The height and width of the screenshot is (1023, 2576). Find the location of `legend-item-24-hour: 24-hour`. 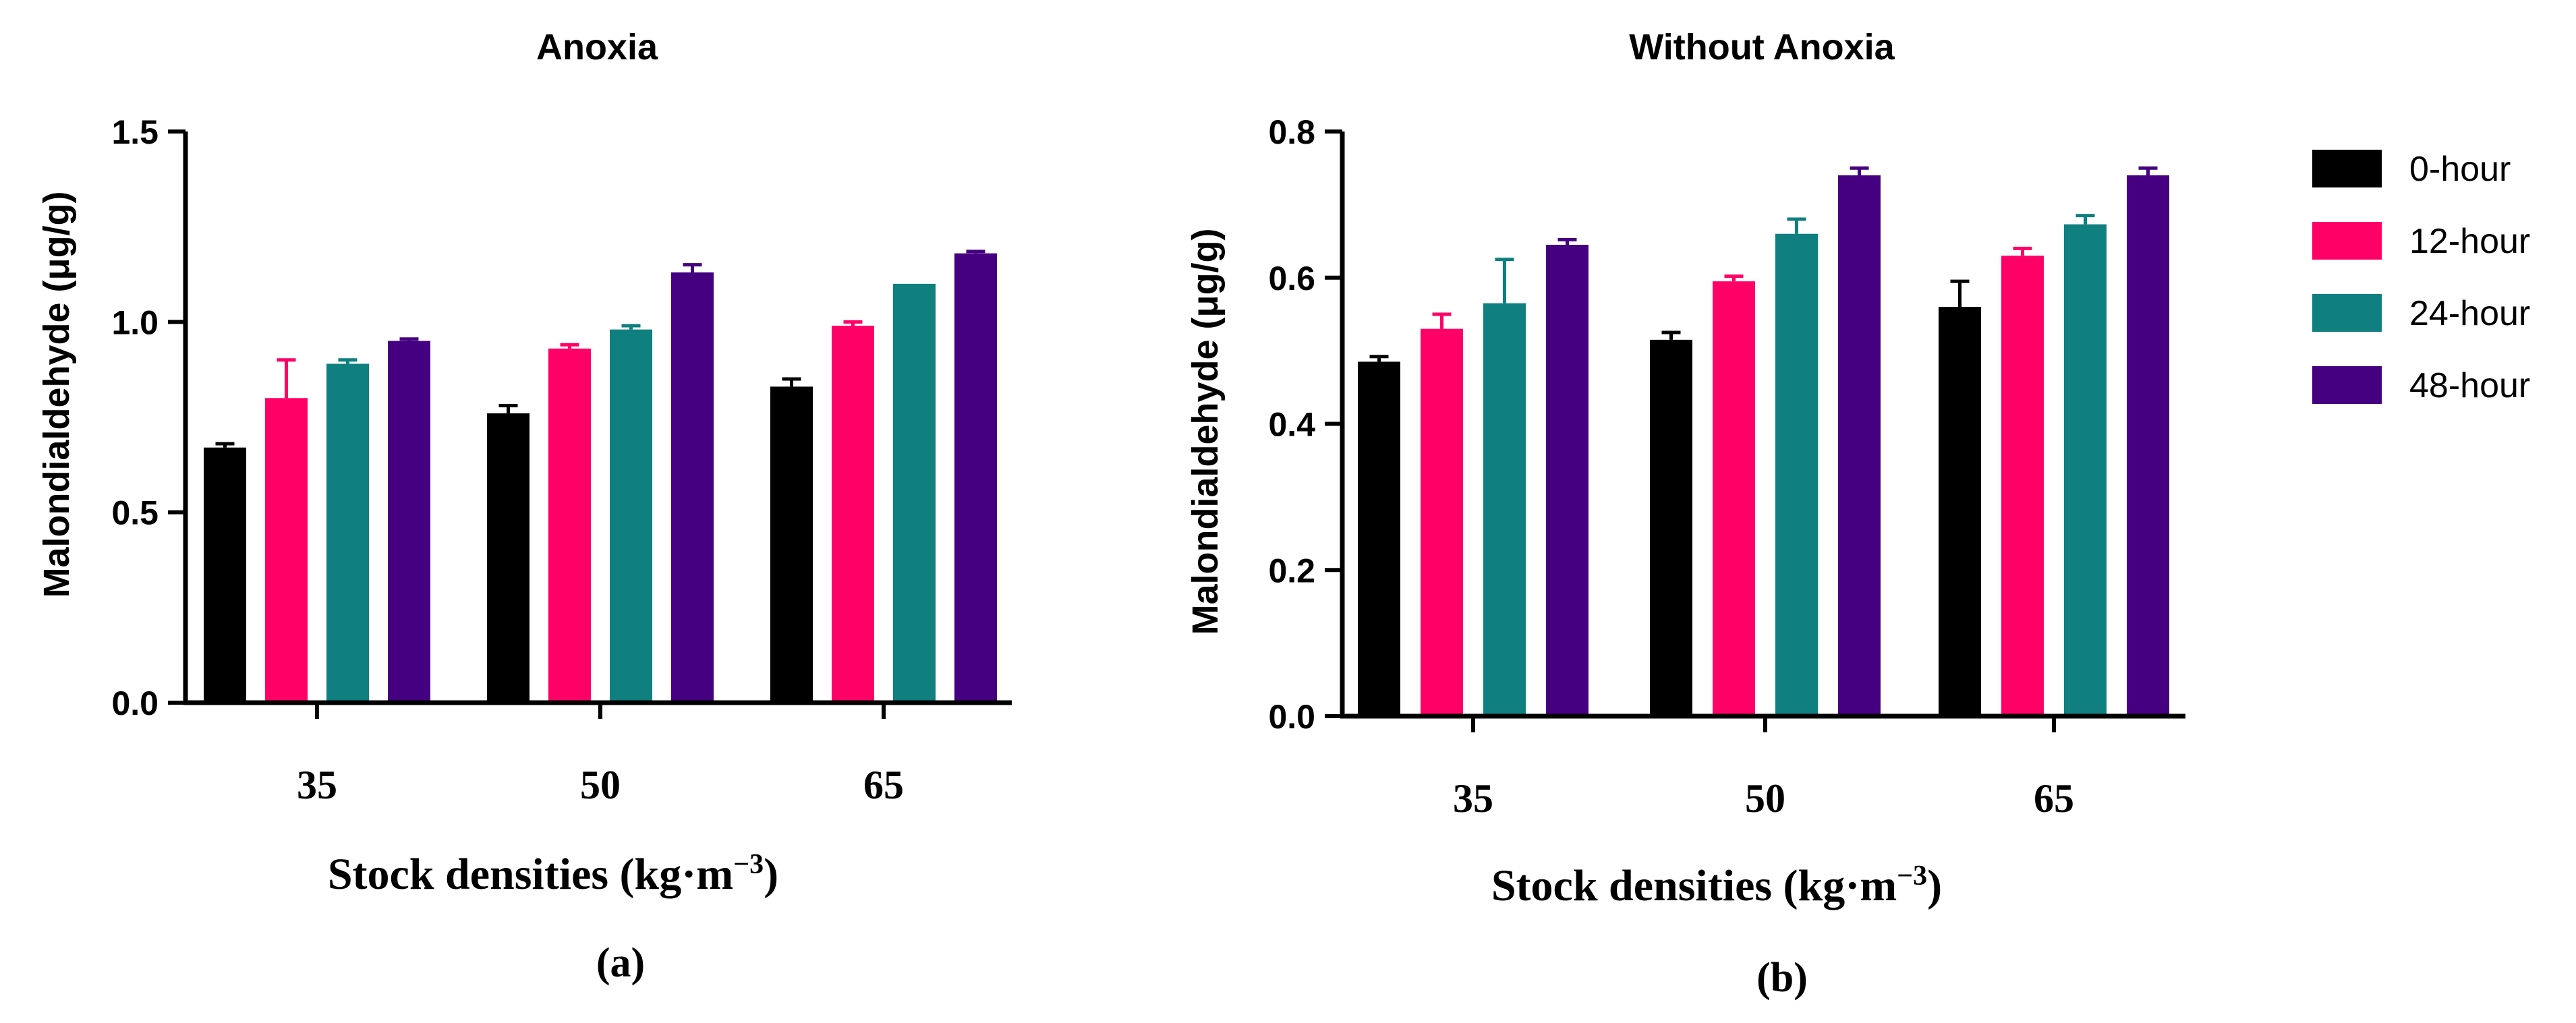

legend-item-24-hour: 24-hour is located at coordinates (2421, 313).